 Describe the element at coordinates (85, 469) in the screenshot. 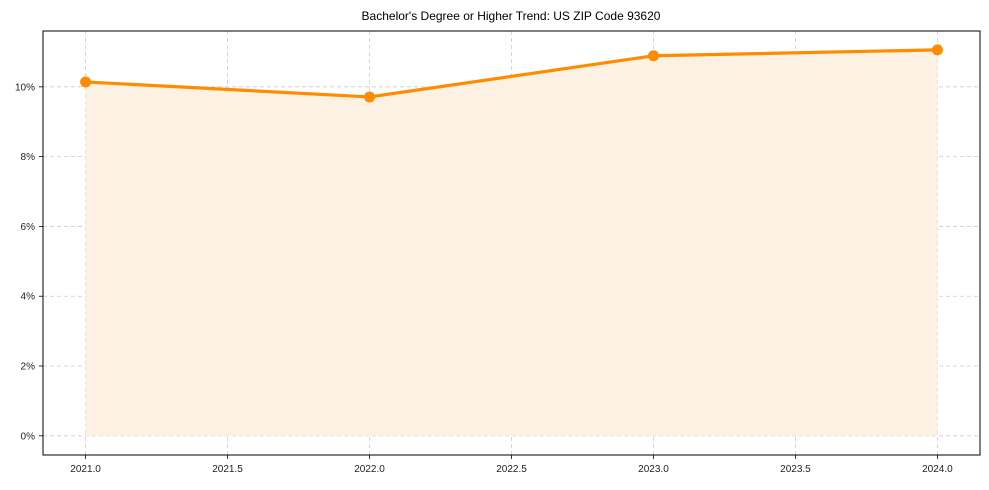

I see `x-tick-label: 2021.0` at that location.